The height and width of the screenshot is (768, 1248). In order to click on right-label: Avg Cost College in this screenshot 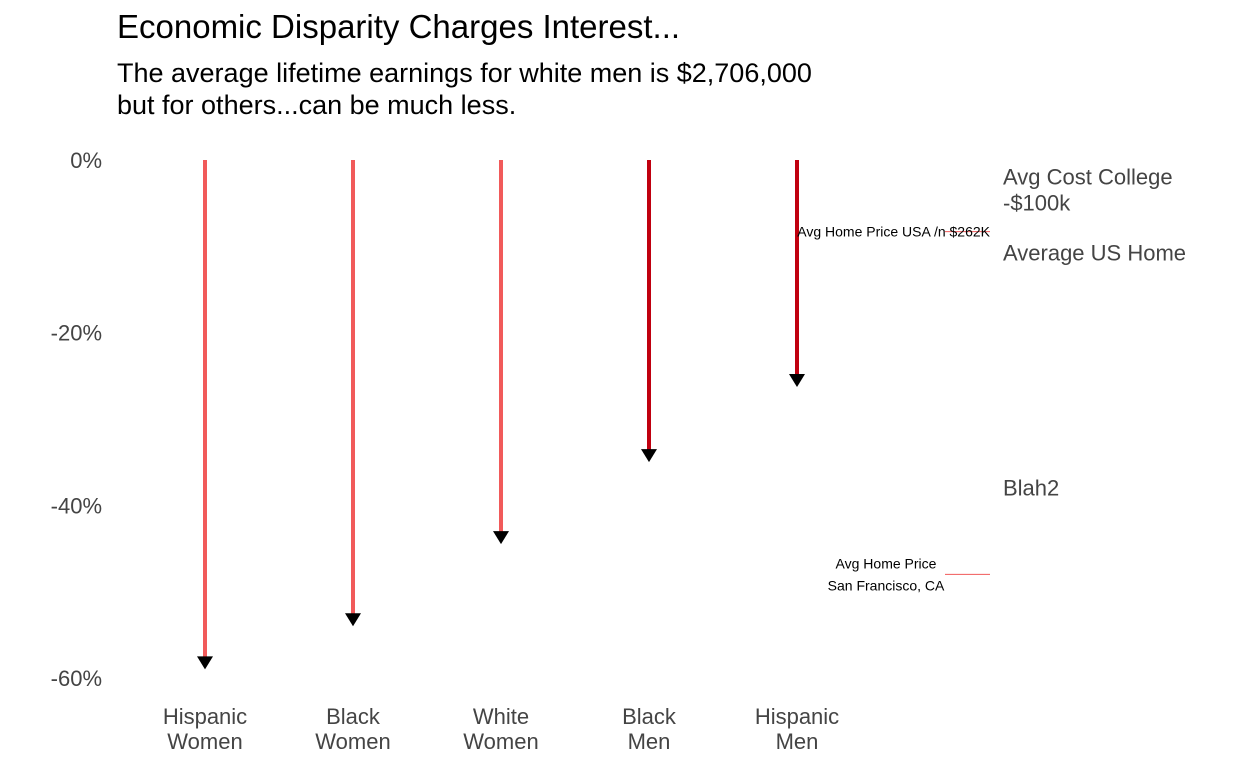, I will do `click(1088, 177)`.